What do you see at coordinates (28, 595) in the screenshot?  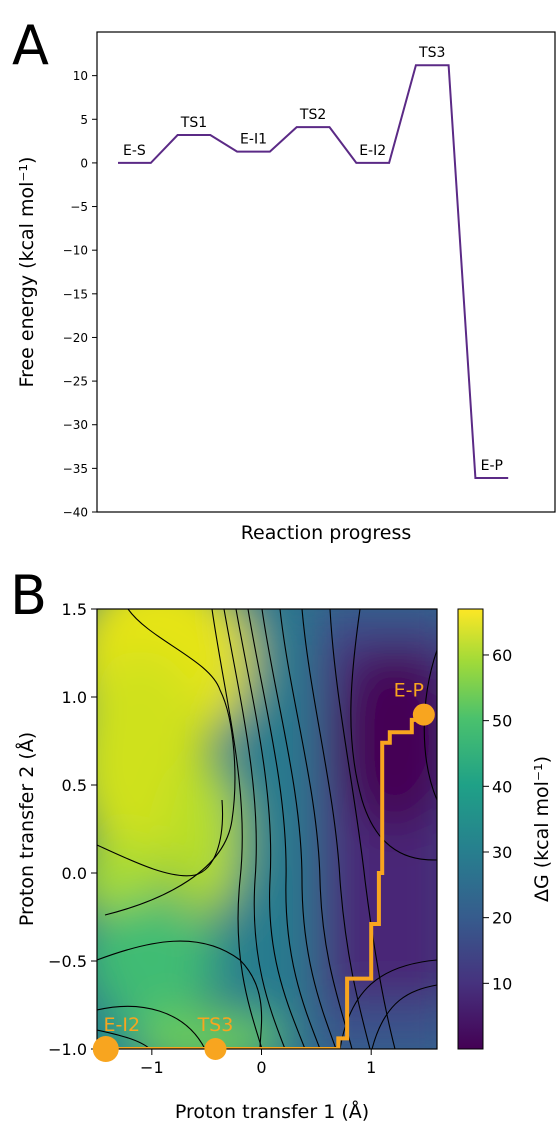 I see `panel-label-b: B` at bounding box center [28, 595].